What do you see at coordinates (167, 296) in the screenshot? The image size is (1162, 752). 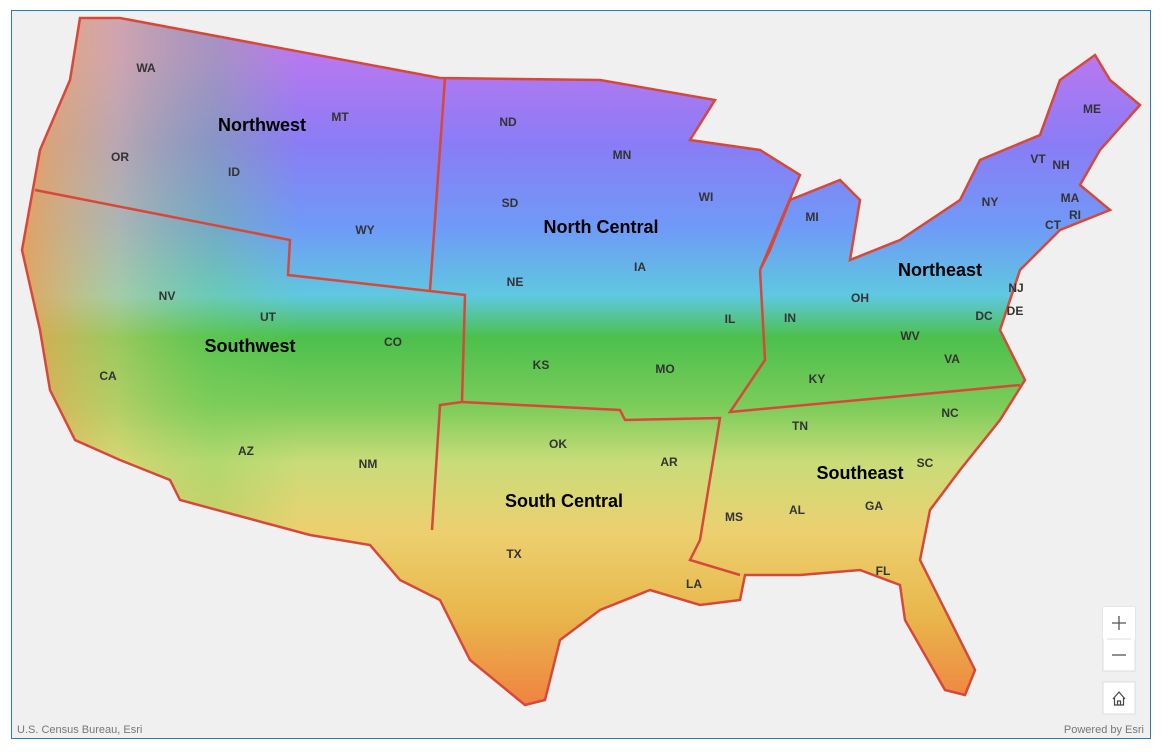 I see `state-label: NV` at bounding box center [167, 296].